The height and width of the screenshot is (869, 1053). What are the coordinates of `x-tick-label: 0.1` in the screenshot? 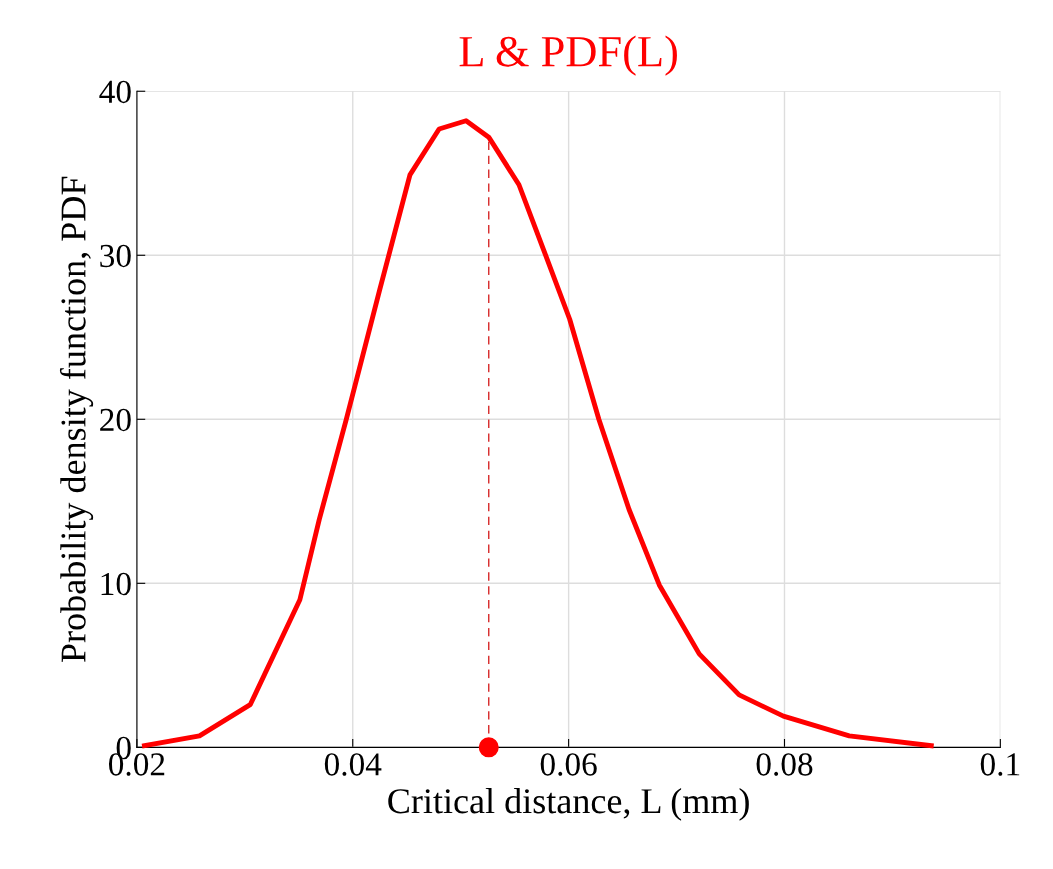 It's located at (1000, 764).